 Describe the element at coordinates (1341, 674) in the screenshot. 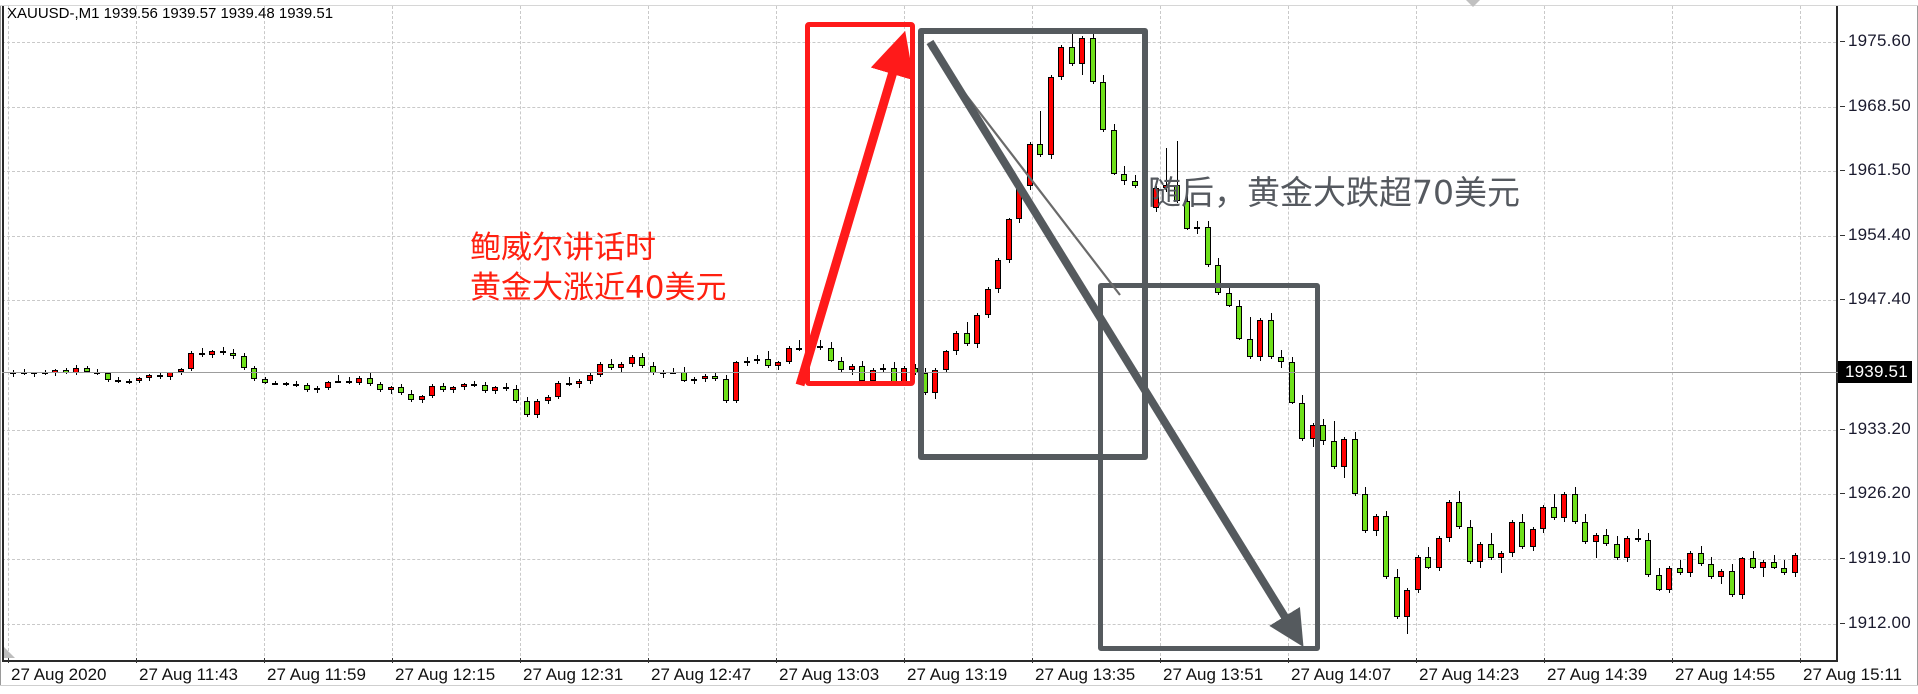

I see `time-tick-label: 27 Aug 14:07` at that location.